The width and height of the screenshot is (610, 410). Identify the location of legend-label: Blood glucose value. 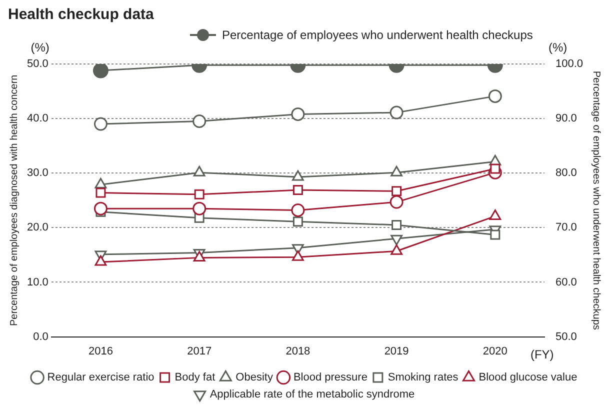
(528, 378).